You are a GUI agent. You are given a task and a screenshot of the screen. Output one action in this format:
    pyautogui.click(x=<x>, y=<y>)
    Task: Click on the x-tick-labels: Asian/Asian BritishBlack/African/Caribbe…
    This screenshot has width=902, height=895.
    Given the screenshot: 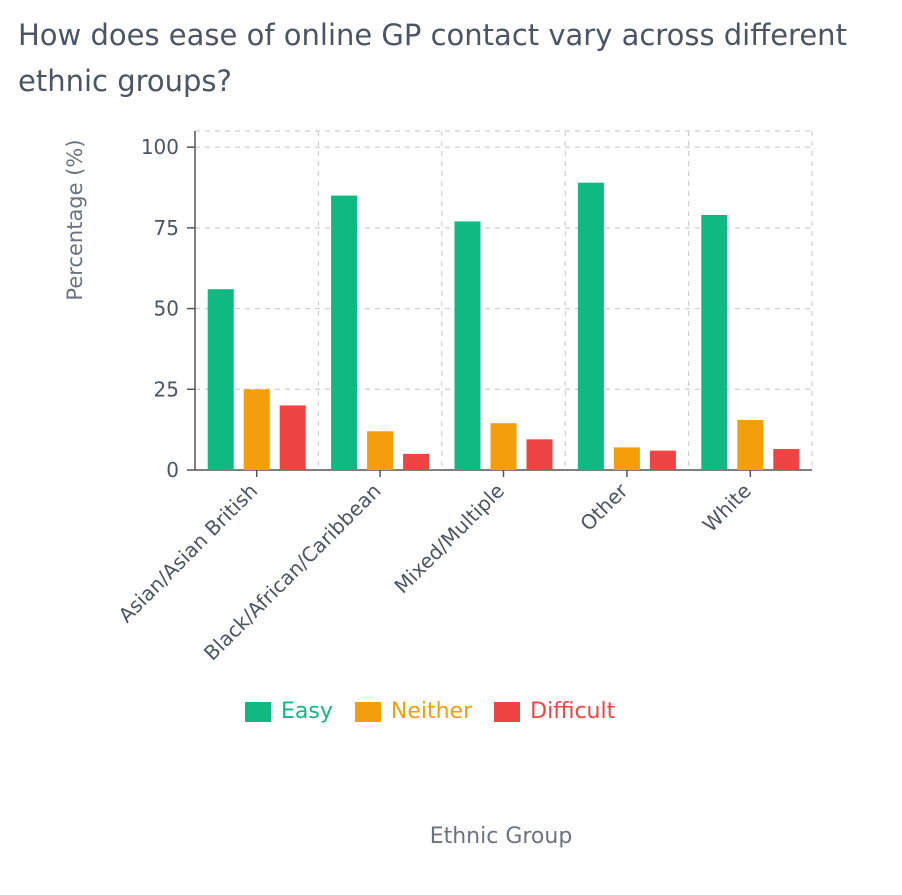 What is the action you would take?
    pyautogui.click(x=435, y=571)
    